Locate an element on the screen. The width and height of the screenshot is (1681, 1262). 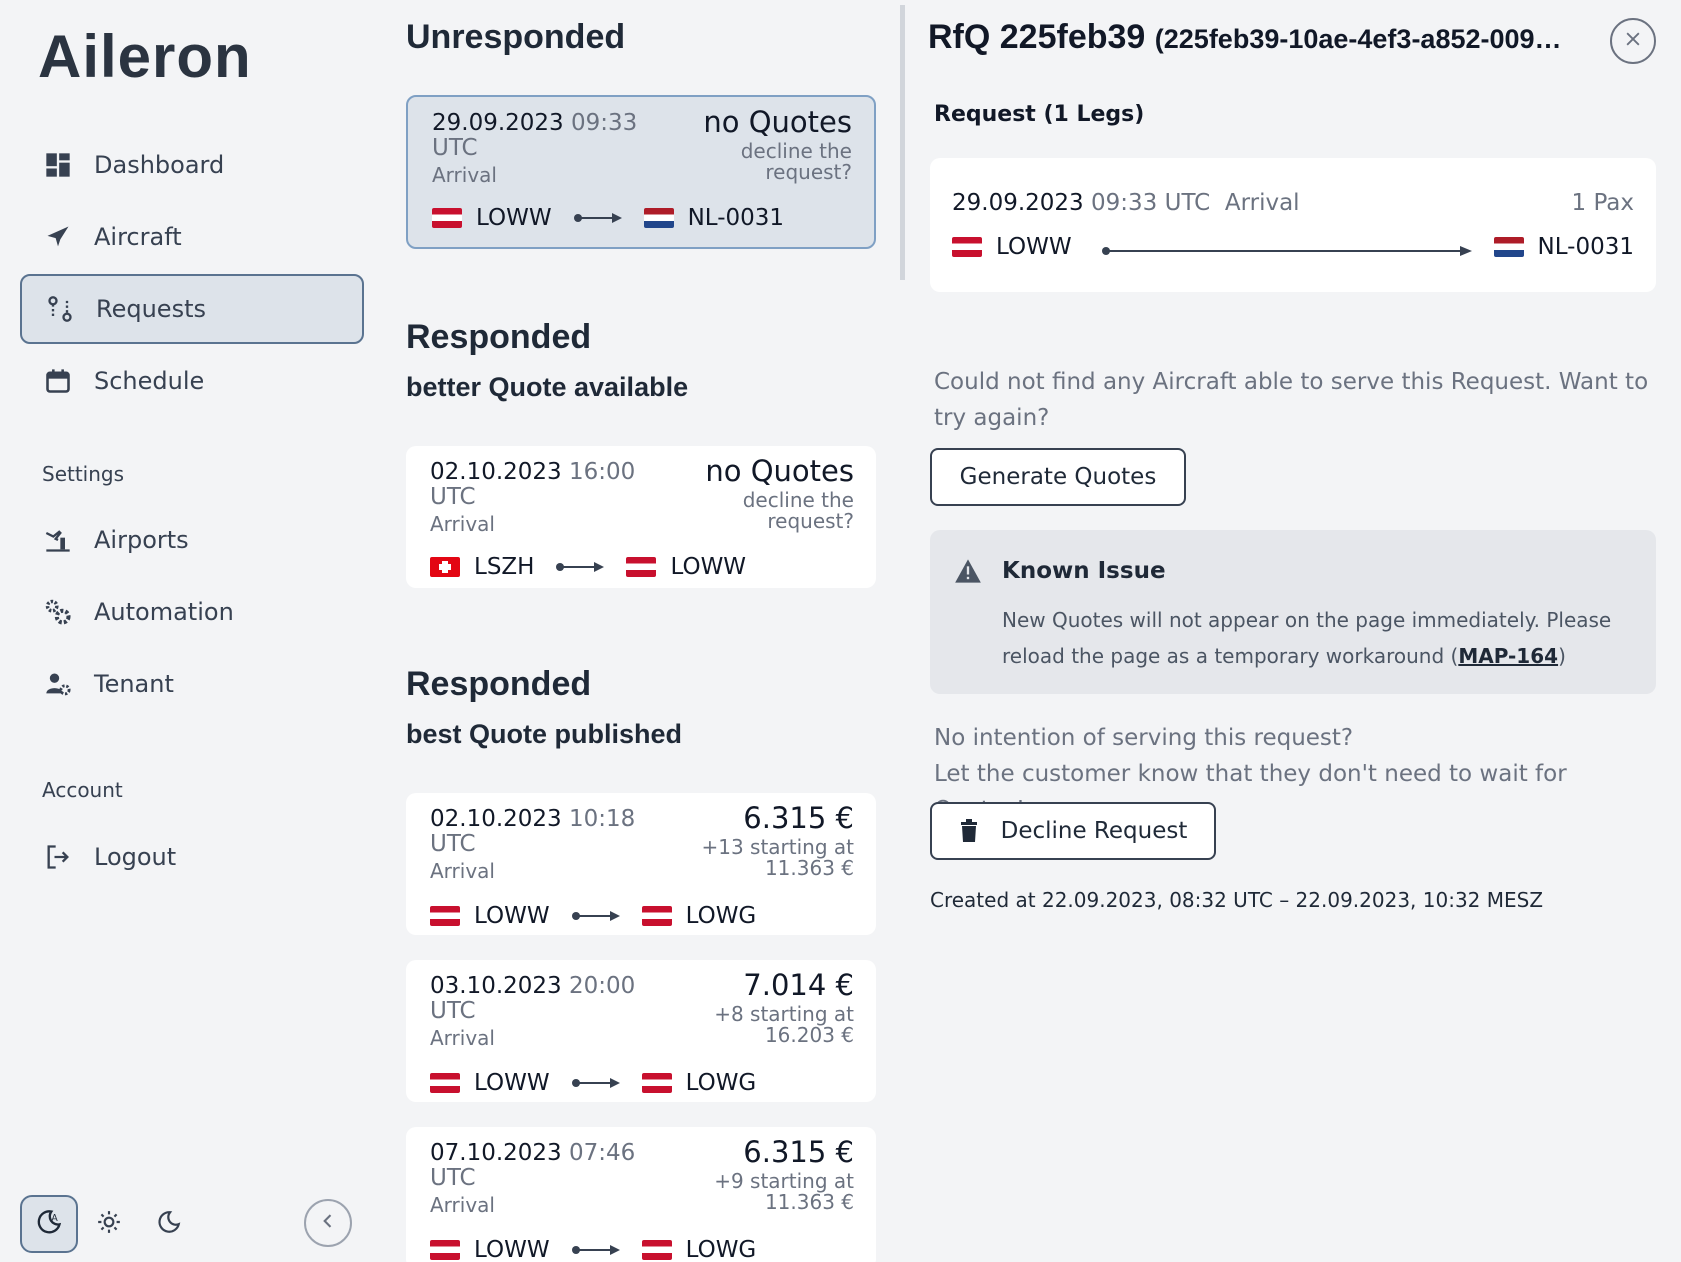
sidebar-item-dashboard: Dashboard is located at coordinates (192, 165).